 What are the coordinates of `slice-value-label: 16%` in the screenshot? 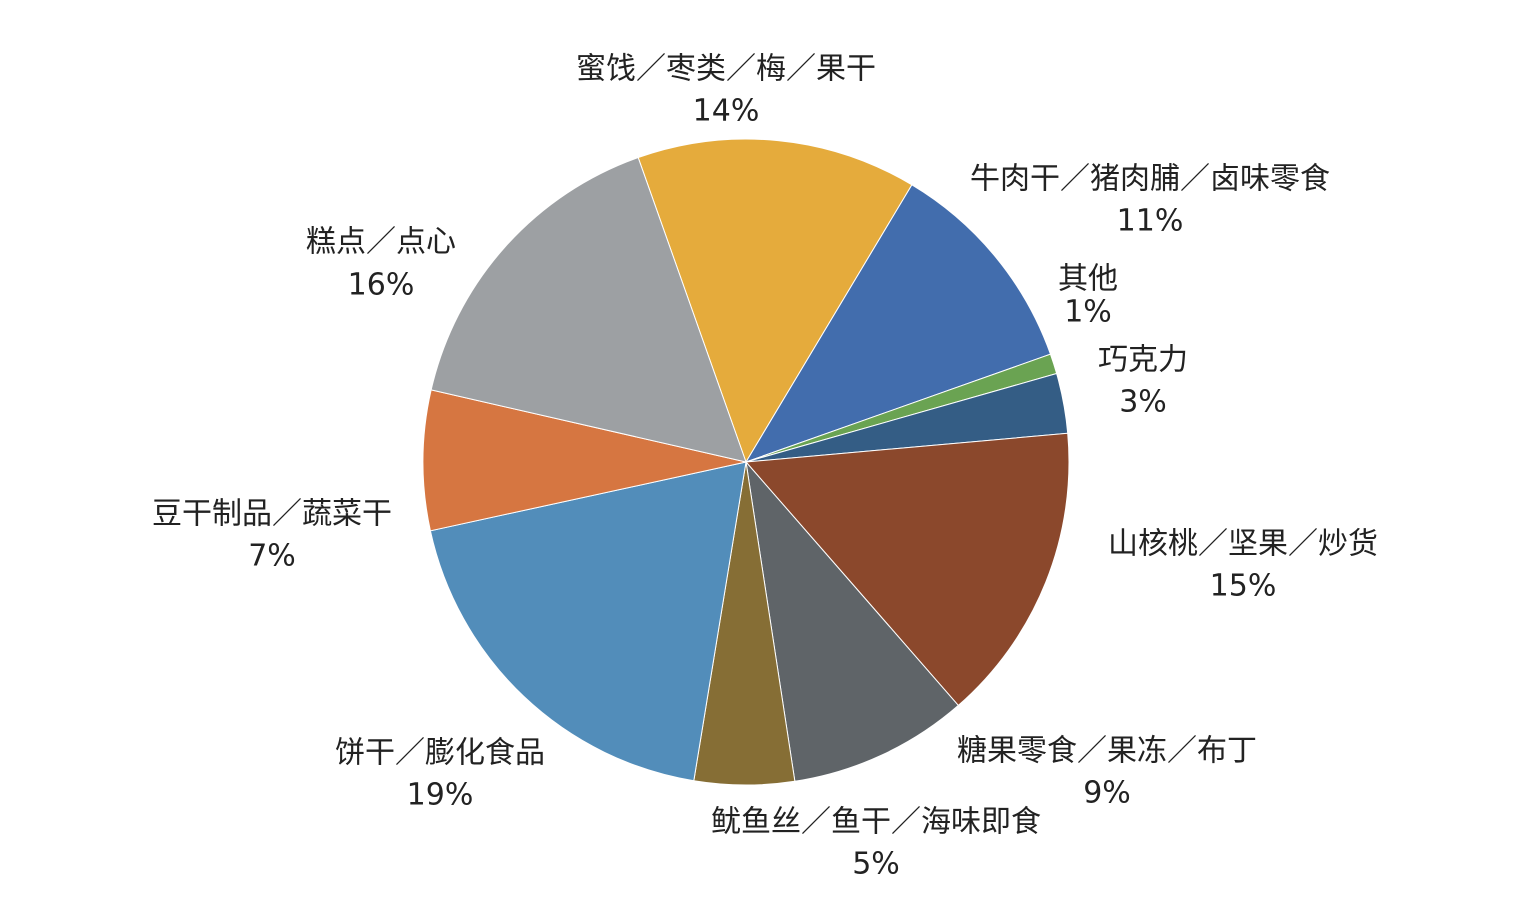 It's located at (381, 285).